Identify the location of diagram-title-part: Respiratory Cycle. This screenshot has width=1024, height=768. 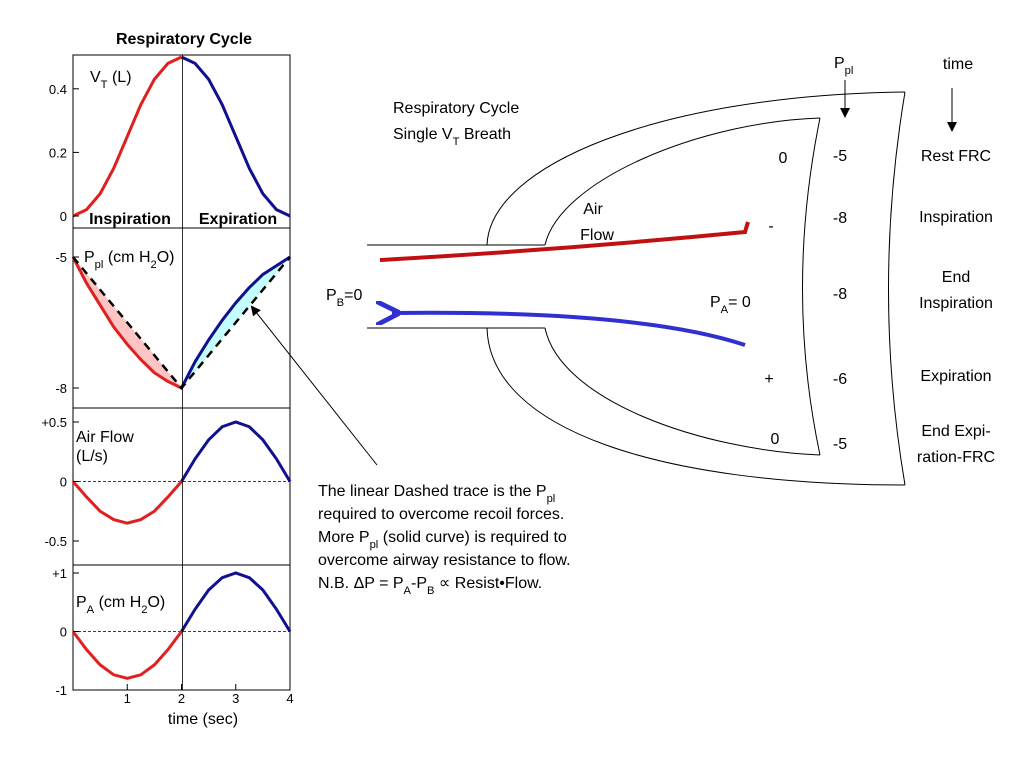
(456, 108).